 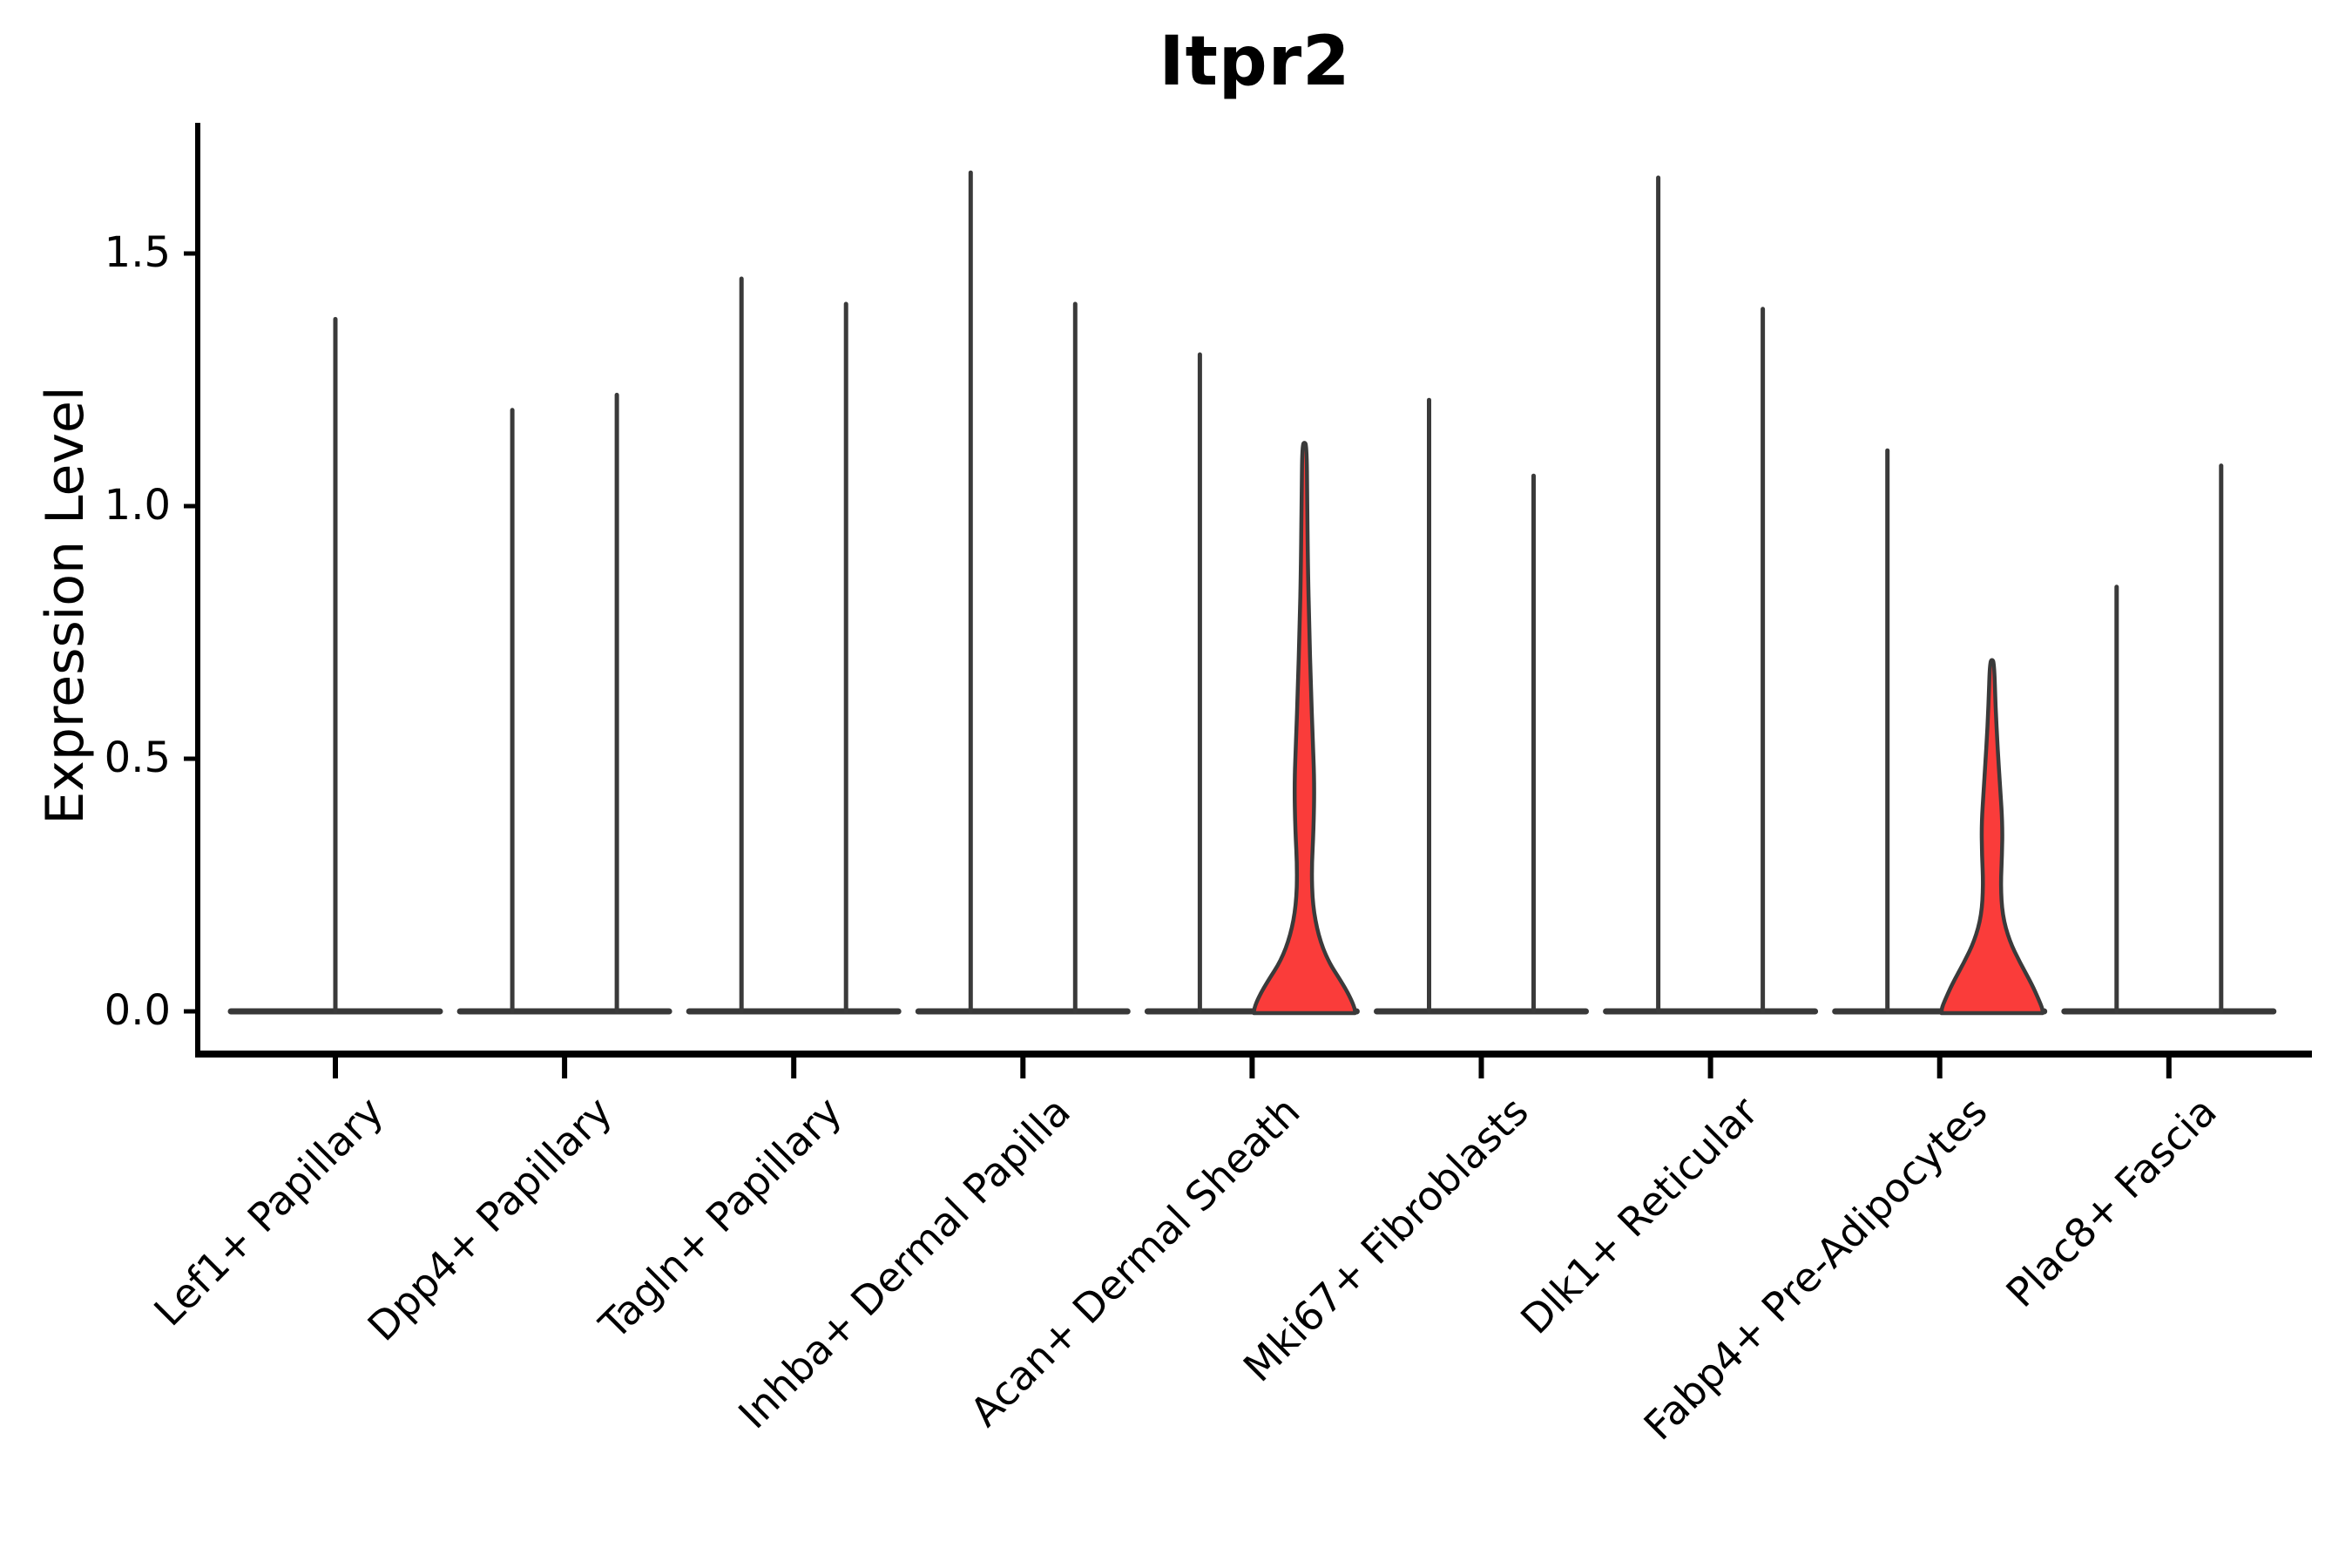 What do you see at coordinates (137, 252) in the screenshot?
I see `y-tick-label: 1.5` at bounding box center [137, 252].